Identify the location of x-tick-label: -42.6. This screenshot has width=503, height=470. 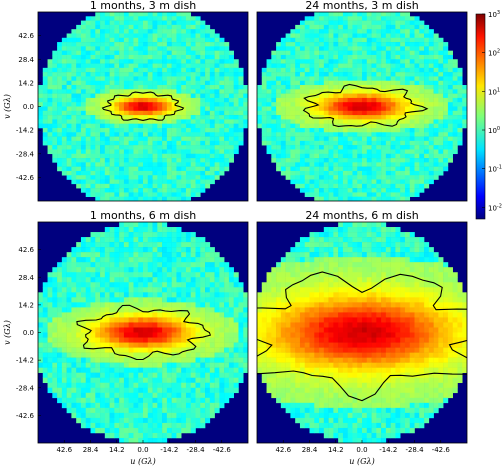
(222, 450).